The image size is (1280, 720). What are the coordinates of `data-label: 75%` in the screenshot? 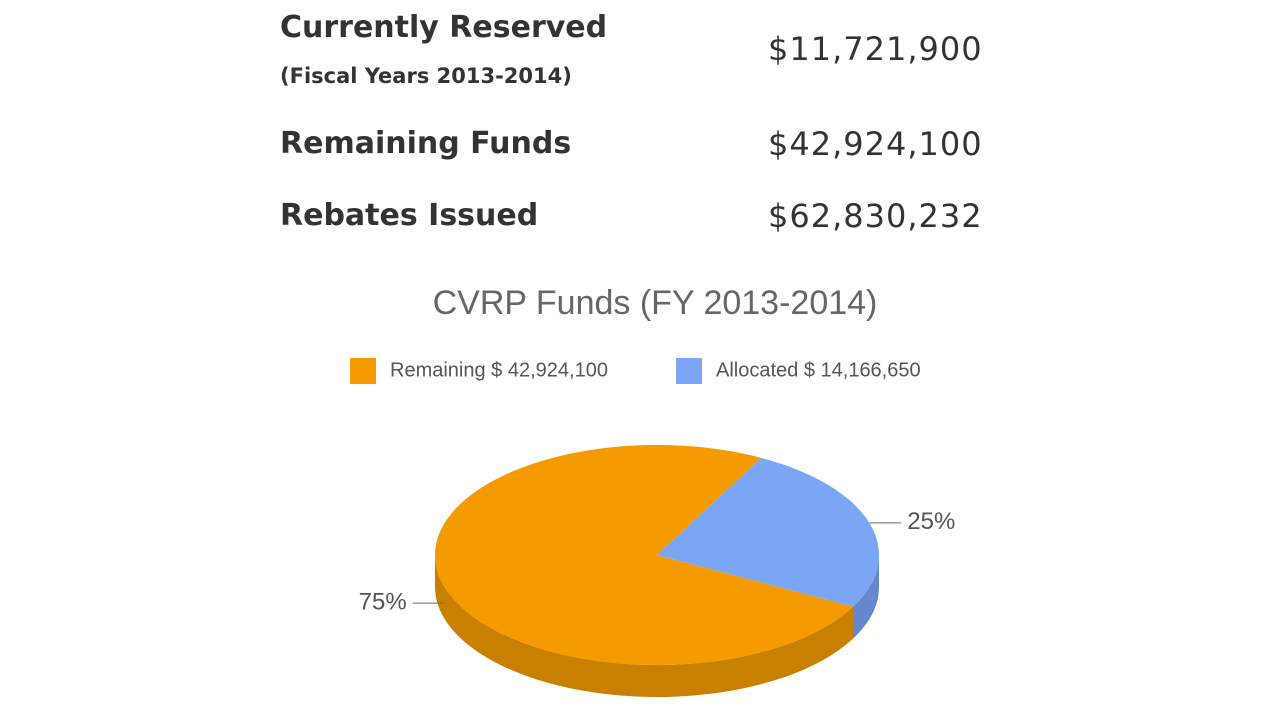 It's located at (383, 602).